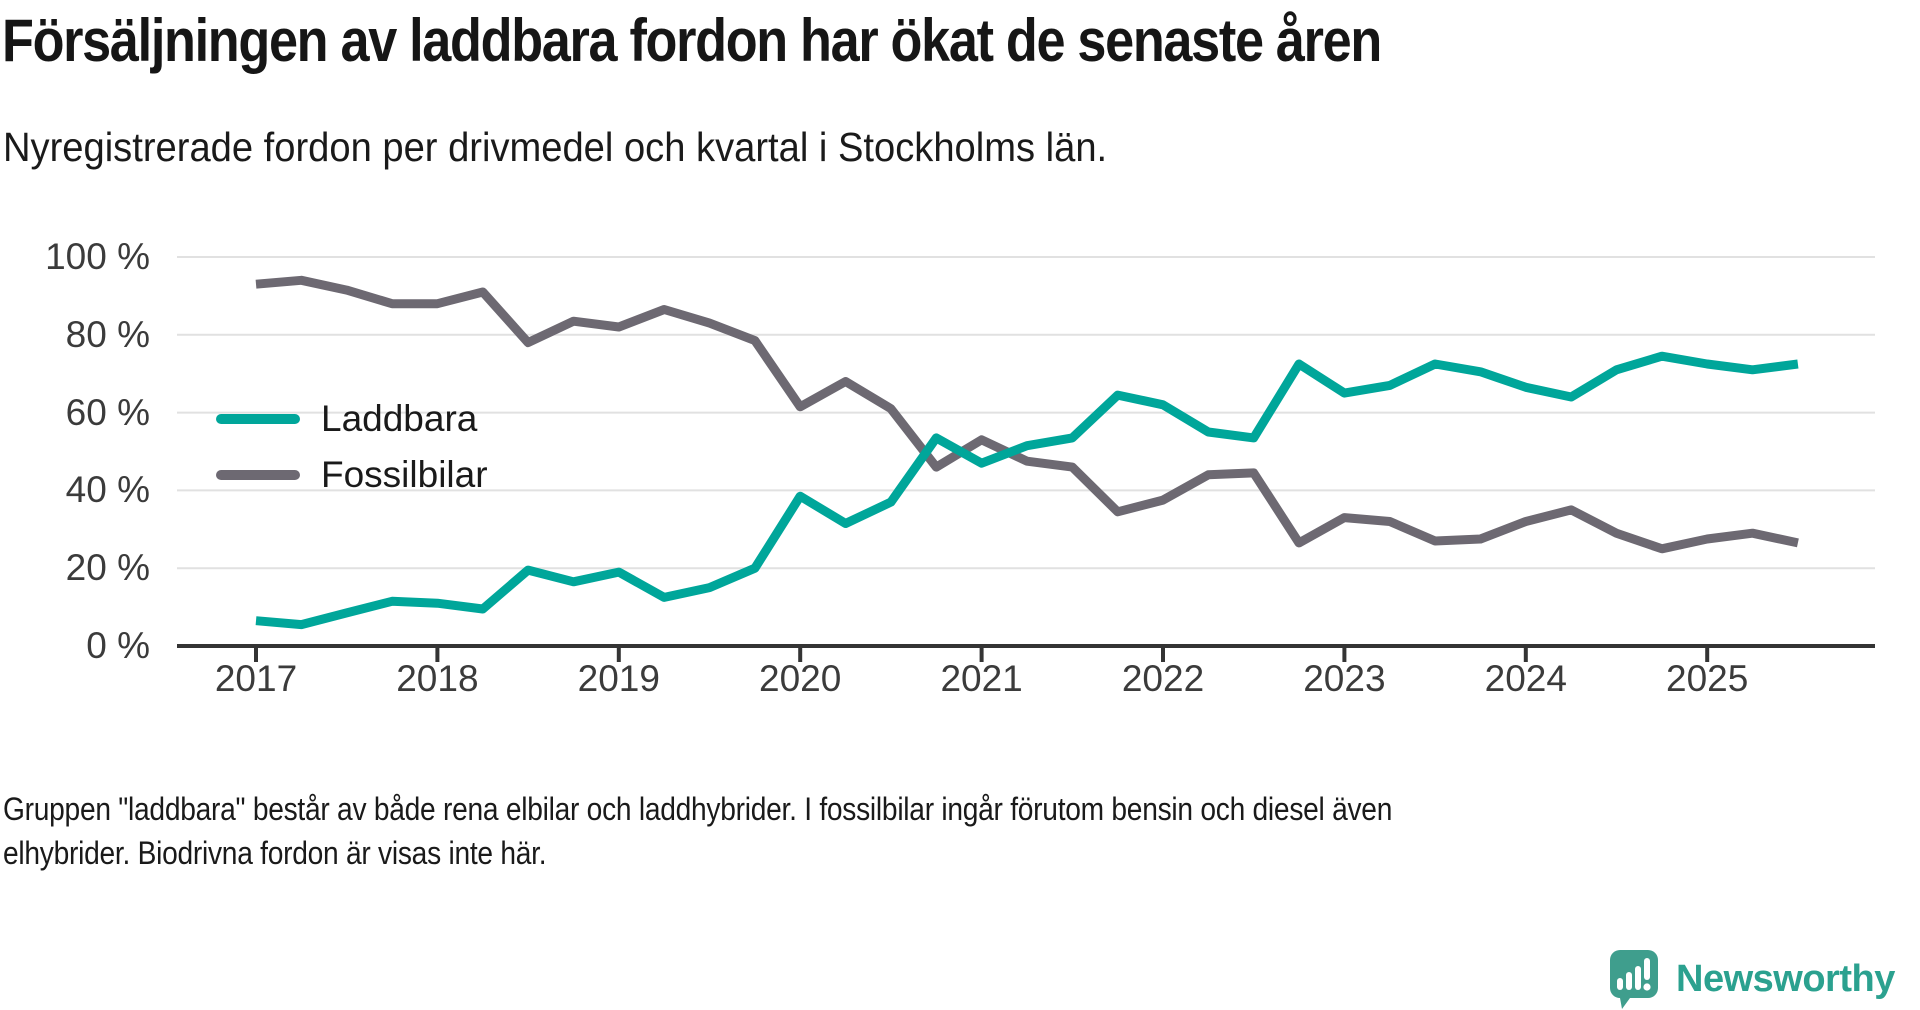 The width and height of the screenshot is (1920, 1010). What do you see at coordinates (97, 256) in the screenshot?
I see `y-tick-label: 100 %` at bounding box center [97, 256].